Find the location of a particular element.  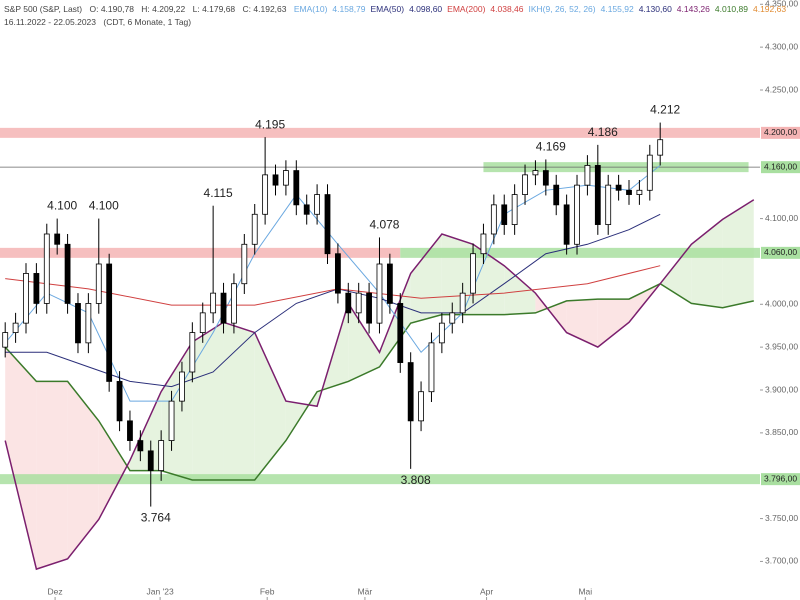

annotation: 4.169 is located at coordinates (551, 147).